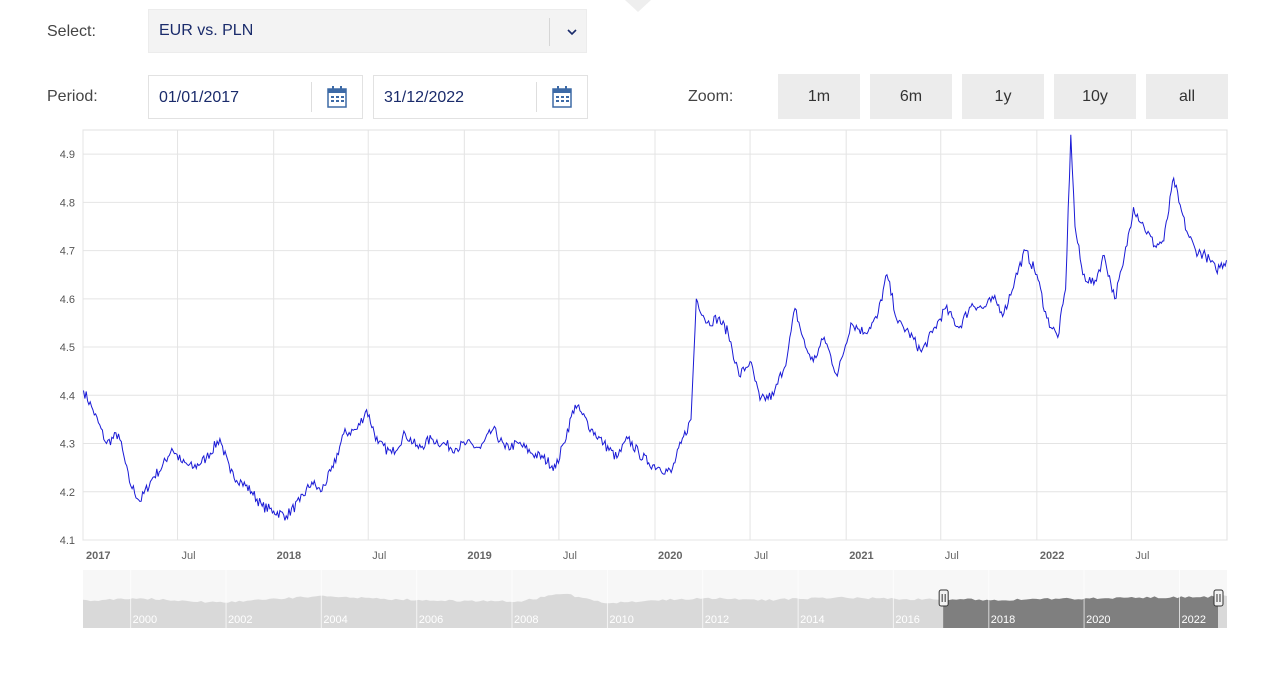  I want to click on navigator-background, so click(655, 599).